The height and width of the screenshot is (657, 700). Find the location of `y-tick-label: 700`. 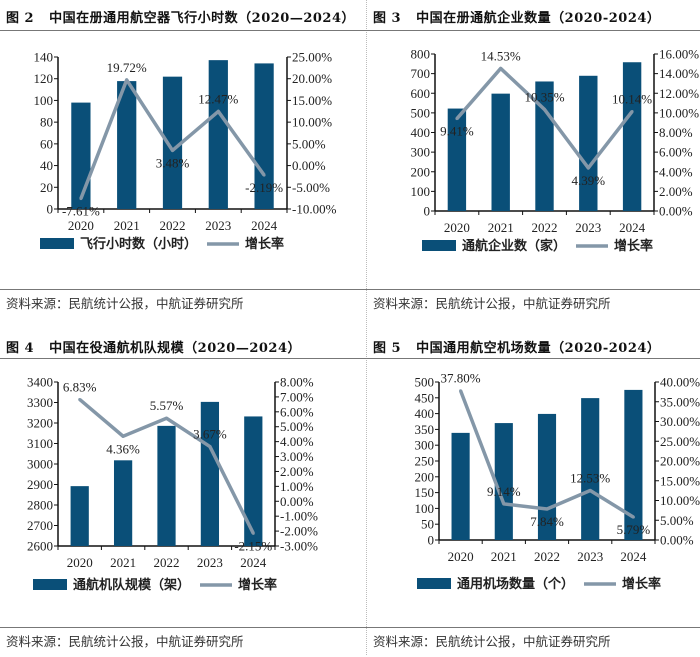

y-tick-label: 700 is located at coordinates (421, 73).